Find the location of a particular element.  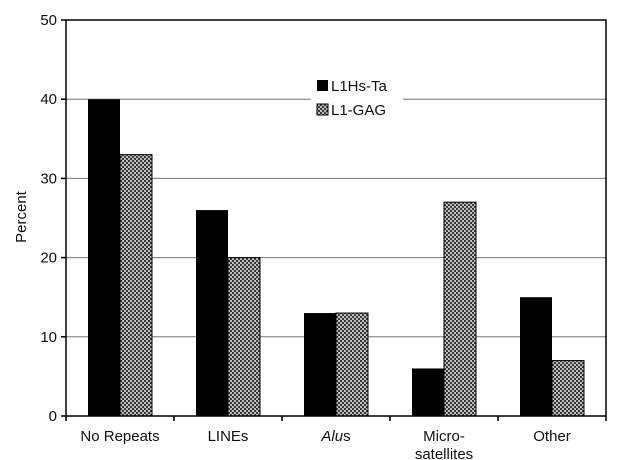

legend-swatch-l1-gag is located at coordinates (322, 109).